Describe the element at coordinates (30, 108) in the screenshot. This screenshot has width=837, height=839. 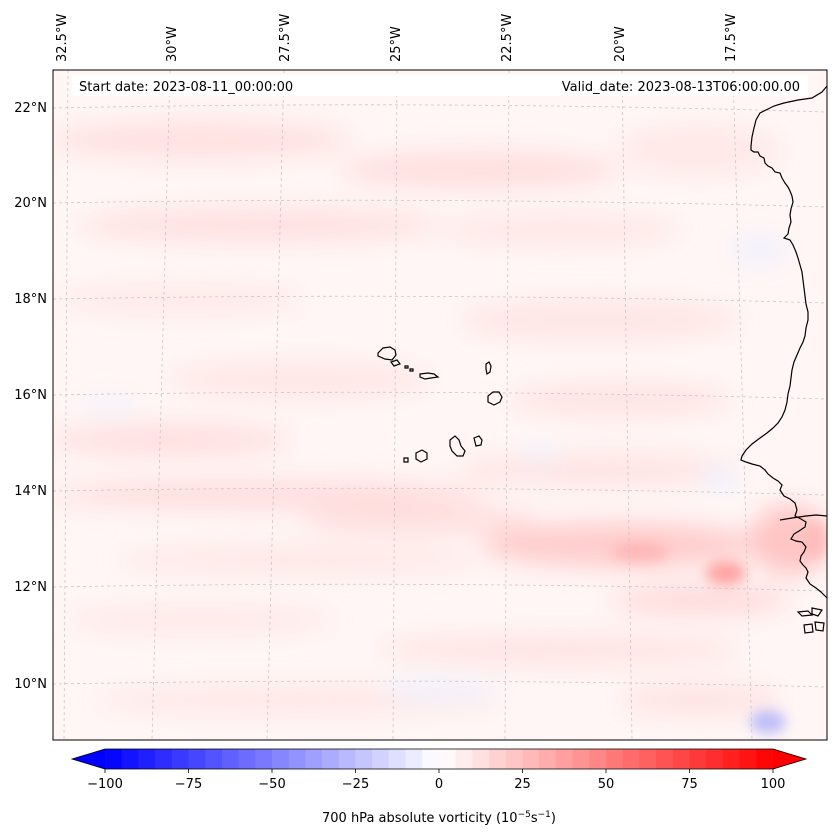
I see `lat-label: 22°N` at that location.